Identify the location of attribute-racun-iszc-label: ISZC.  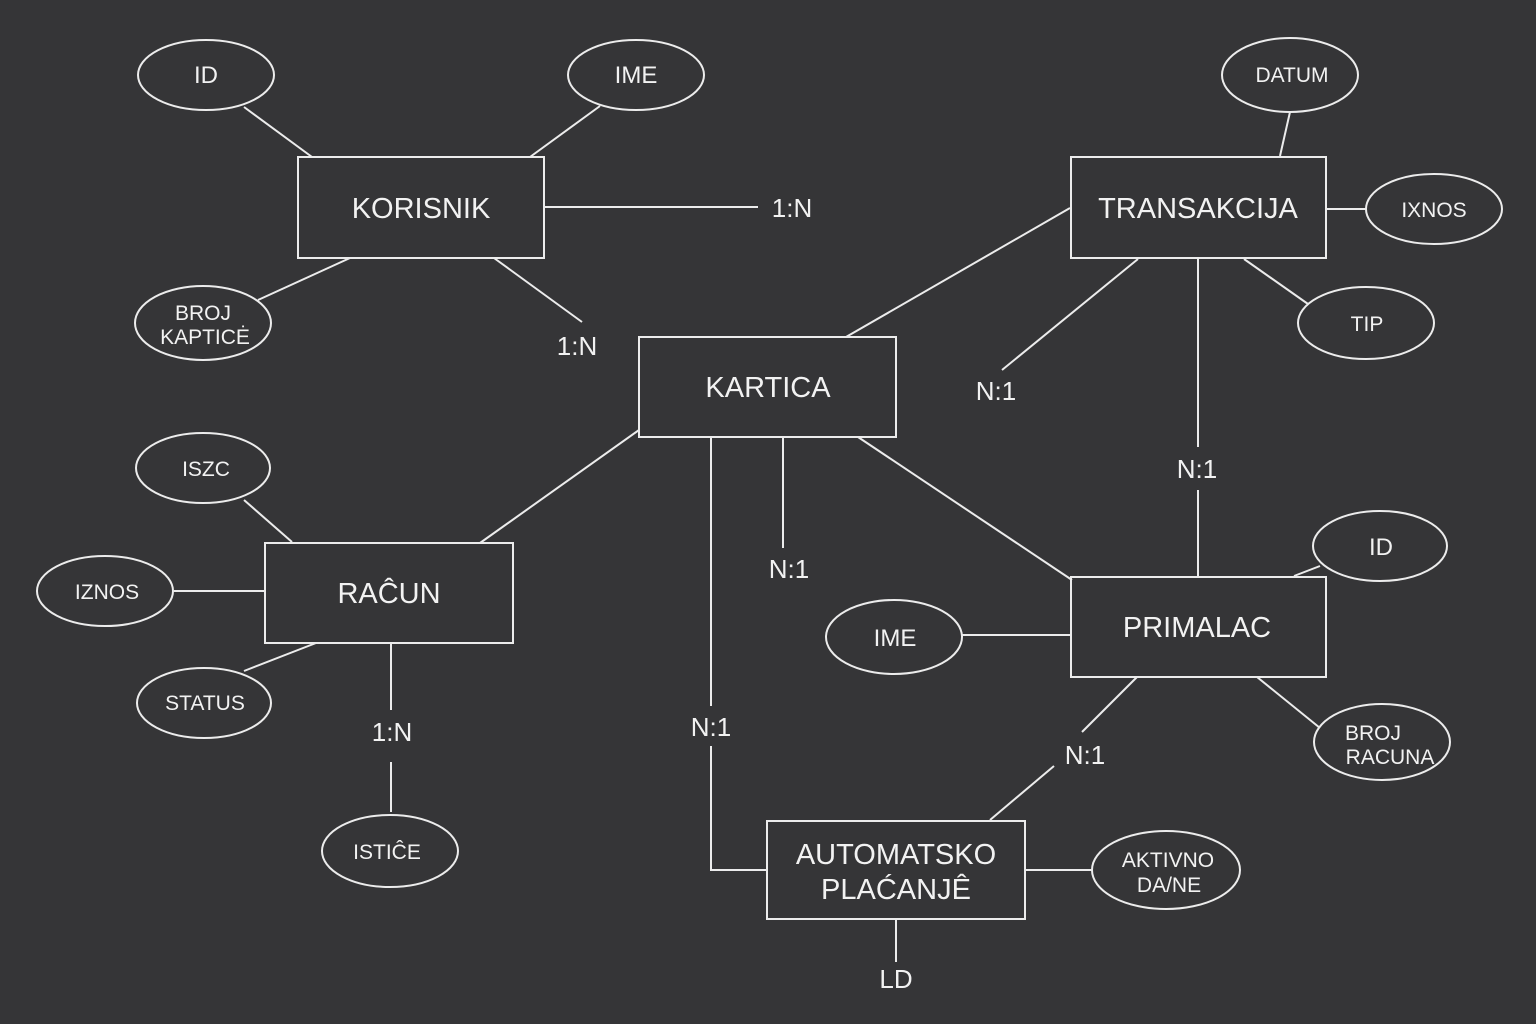
(206, 469).